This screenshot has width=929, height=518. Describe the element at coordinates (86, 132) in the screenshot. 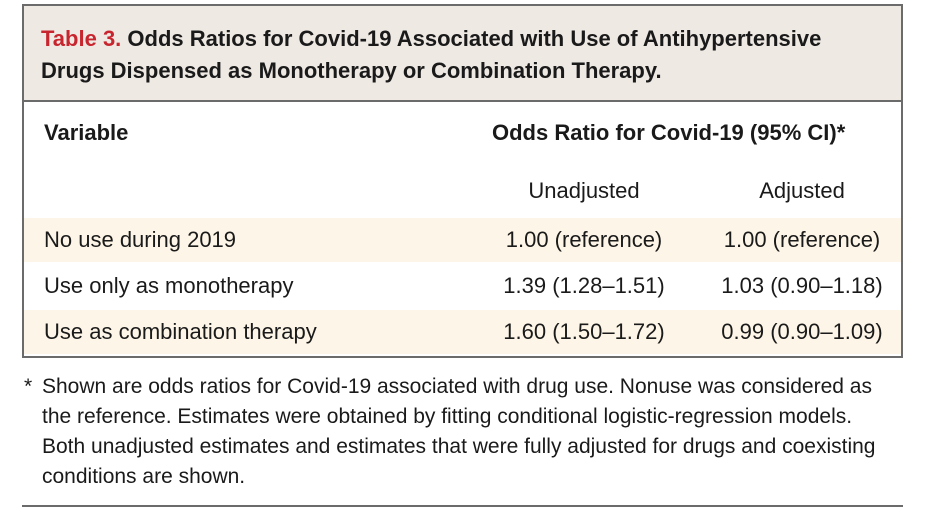

I see `column-header-variable: Variable` at that location.